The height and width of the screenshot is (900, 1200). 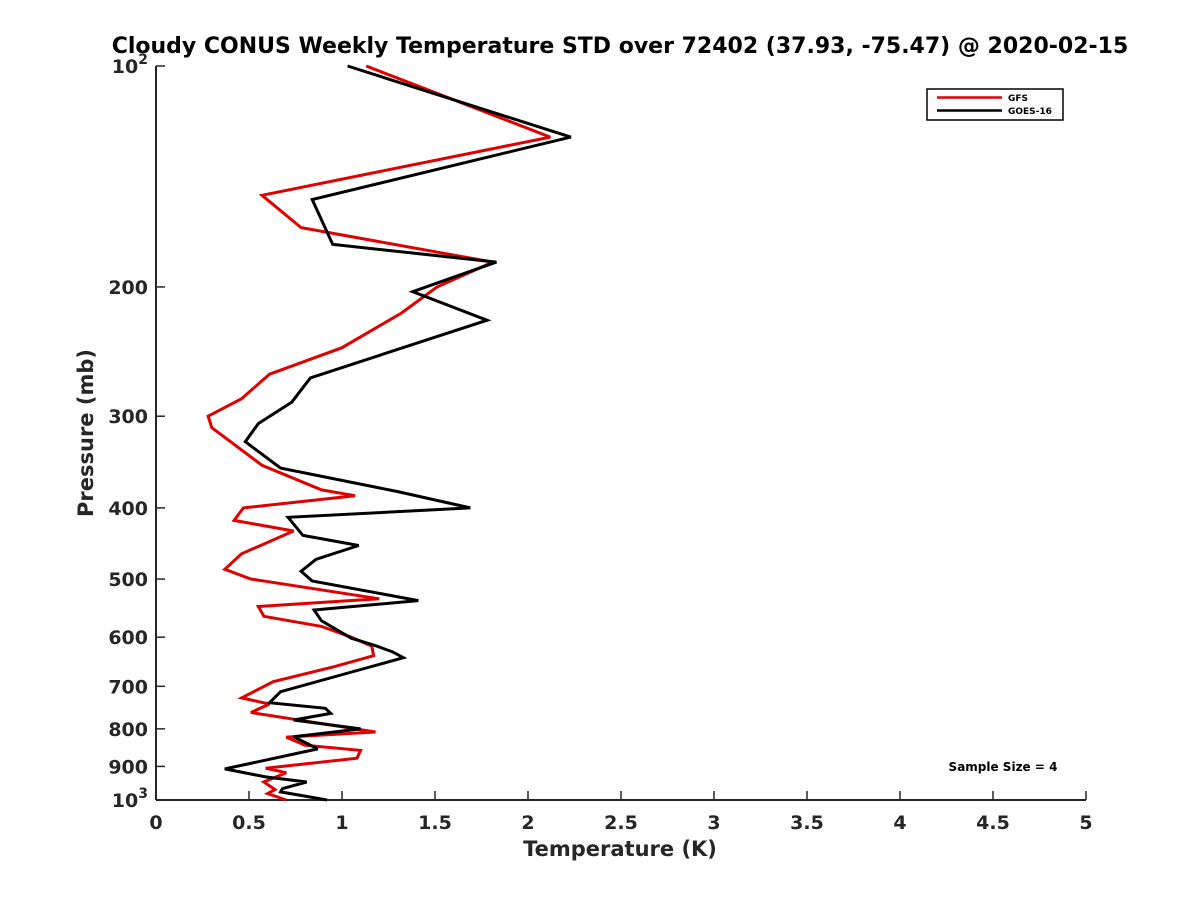 What do you see at coordinates (128, 687) in the screenshot?
I see `y-tick-label: 700` at bounding box center [128, 687].